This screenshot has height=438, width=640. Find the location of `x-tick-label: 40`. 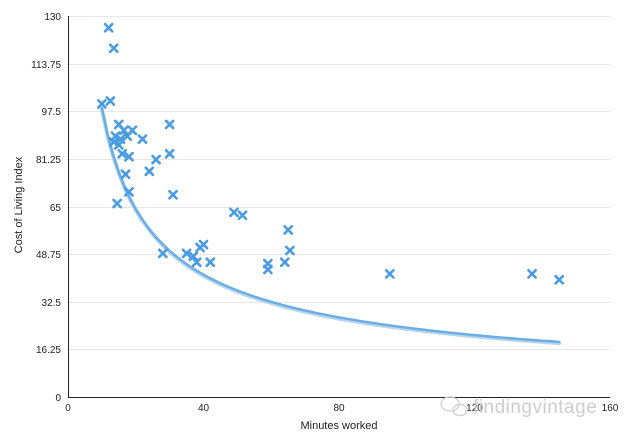

x-tick-label: 40 is located at coordinates (204, 408).